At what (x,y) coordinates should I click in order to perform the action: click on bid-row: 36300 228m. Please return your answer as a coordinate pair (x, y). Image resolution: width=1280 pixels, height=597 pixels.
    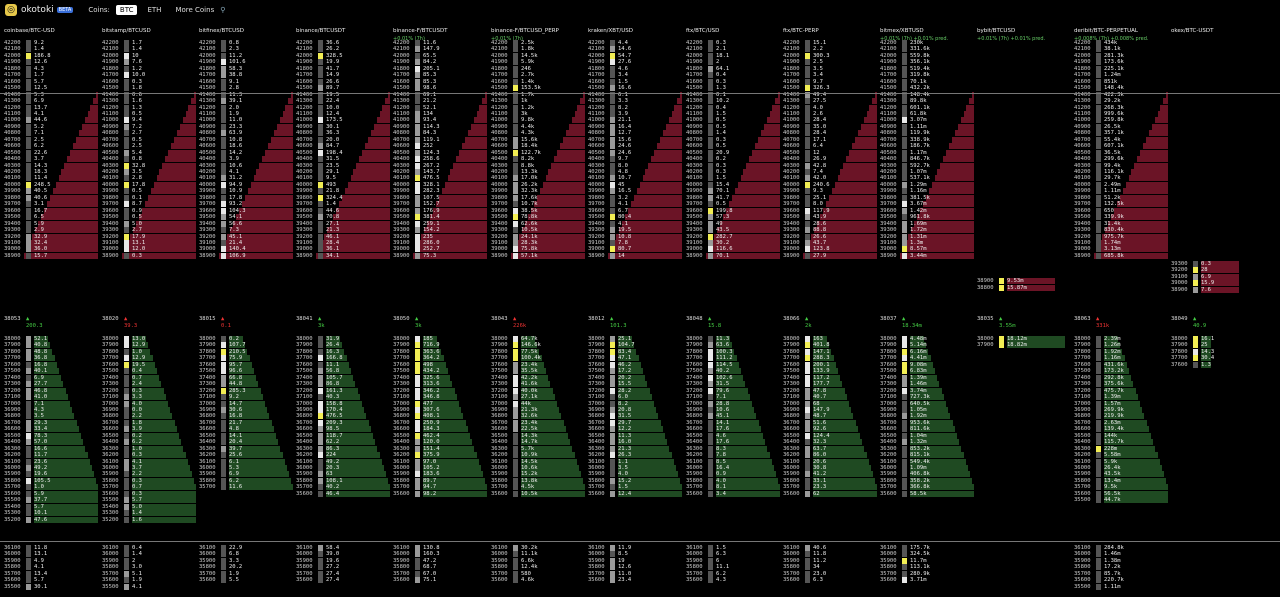
    Looking at the image, I should click on (1121, 448).